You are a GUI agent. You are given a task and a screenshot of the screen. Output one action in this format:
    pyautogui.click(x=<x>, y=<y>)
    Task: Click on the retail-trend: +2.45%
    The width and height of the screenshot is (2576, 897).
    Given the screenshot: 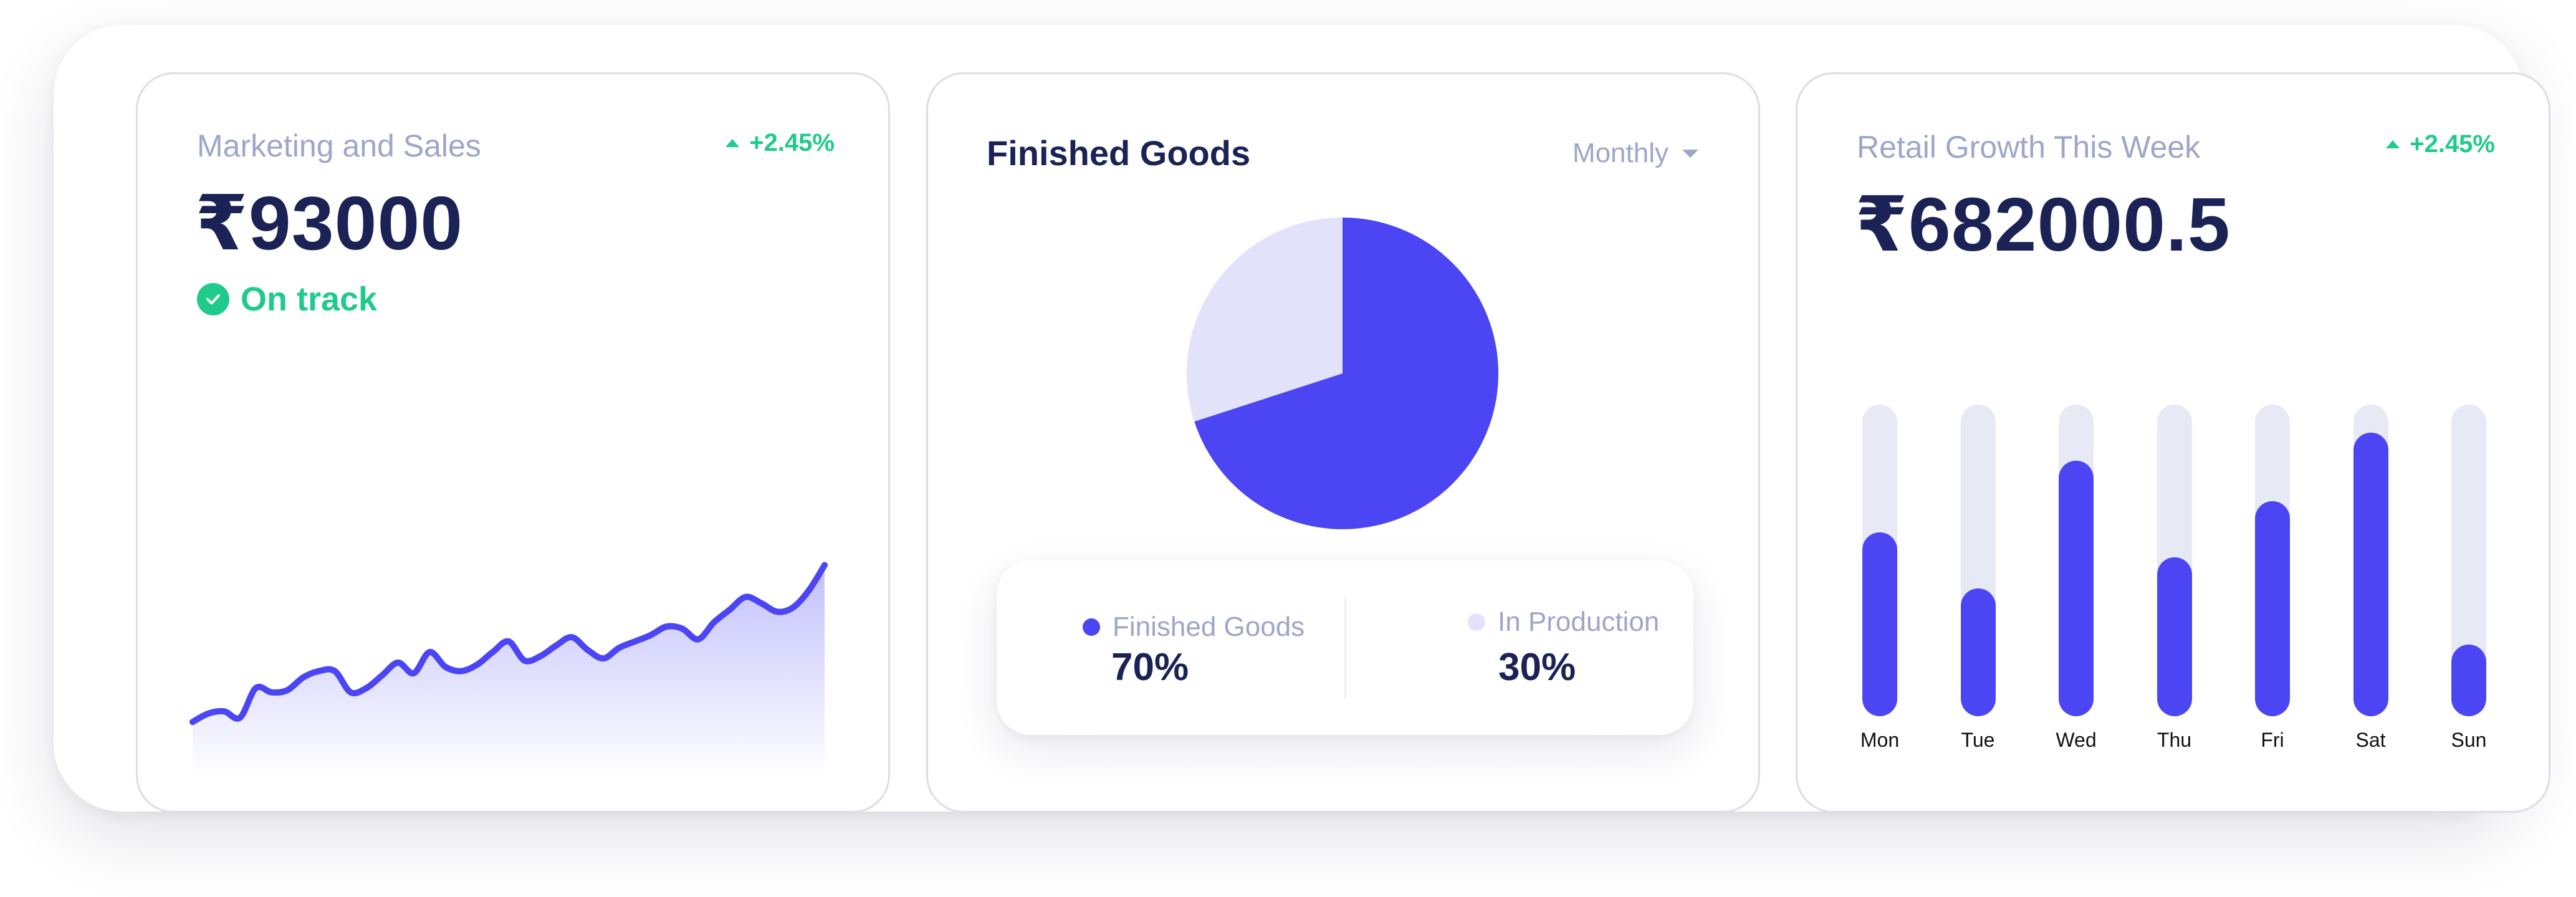 What is the action you would take?
    pyautogui.click(x=2441, y=144)
    